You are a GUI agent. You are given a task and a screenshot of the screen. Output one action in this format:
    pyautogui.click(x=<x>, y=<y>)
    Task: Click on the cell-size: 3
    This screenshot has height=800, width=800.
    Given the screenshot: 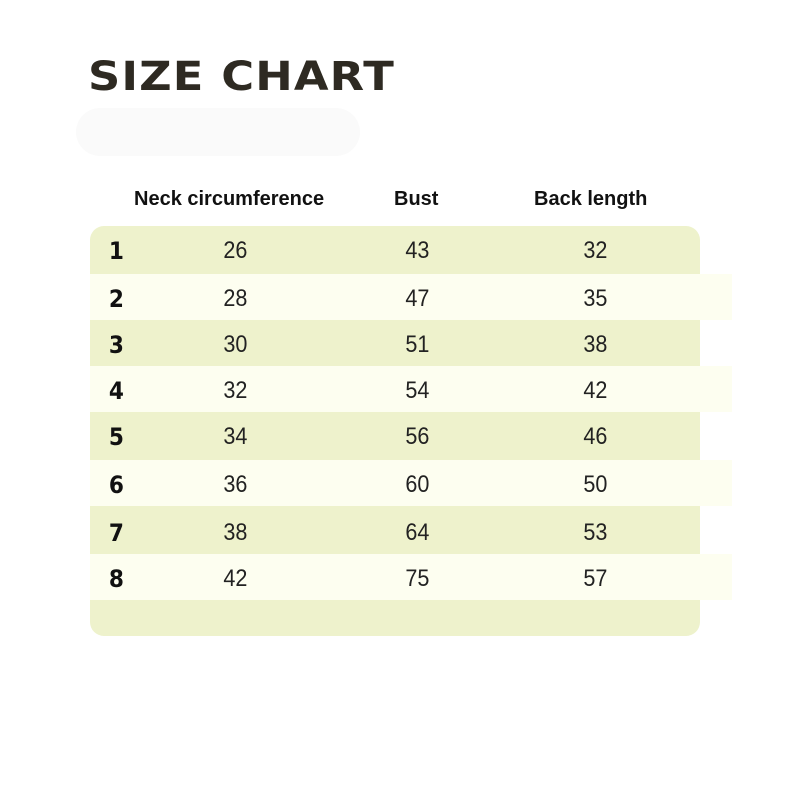 What is the action you would take?
    pyautogui.click(x=116, y=345)
    